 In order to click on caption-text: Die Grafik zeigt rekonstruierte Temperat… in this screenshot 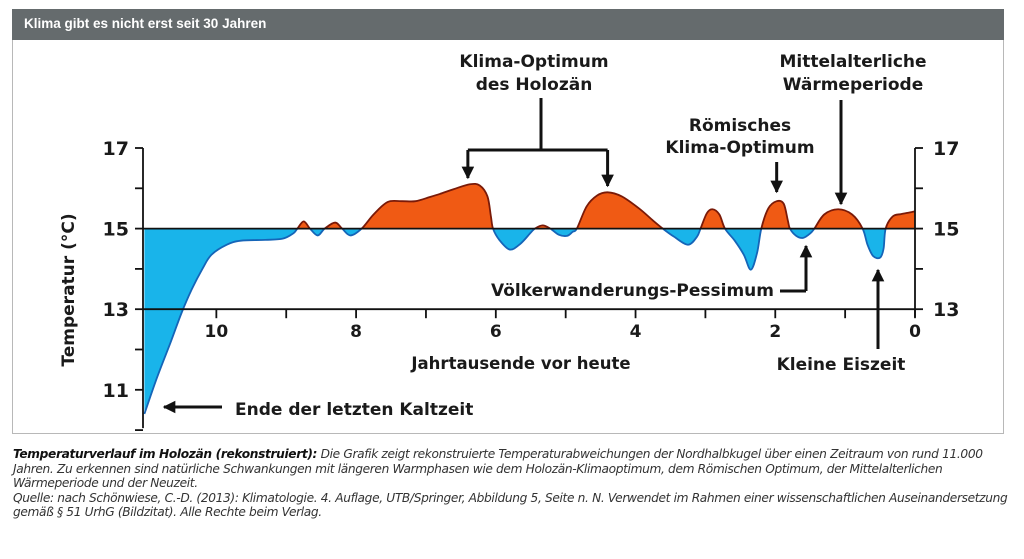, I will do `click(498, 469)`.